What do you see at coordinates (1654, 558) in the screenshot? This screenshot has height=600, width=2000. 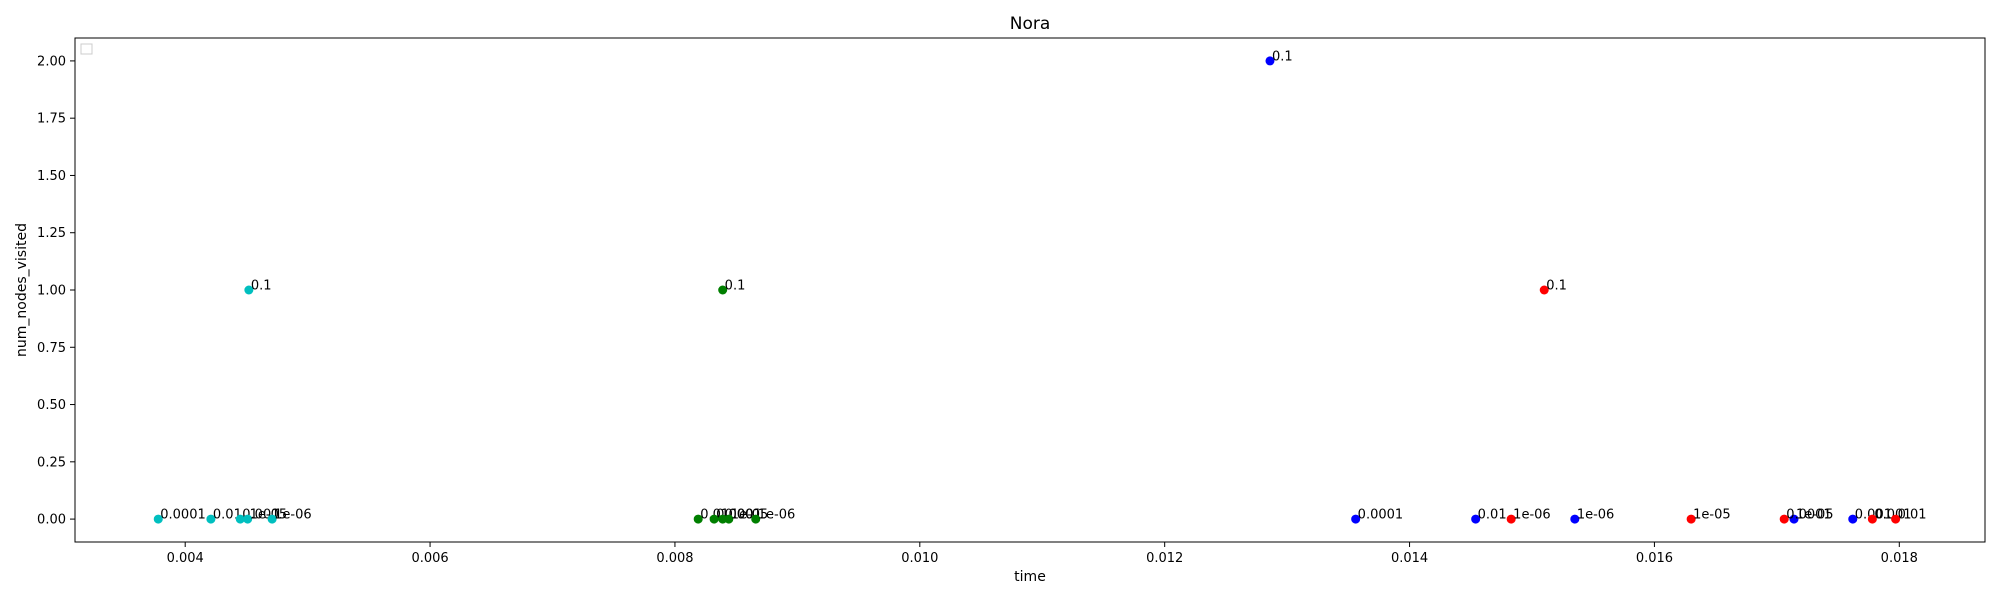 I see `x-tick-label: 0.016` at bounding box center [1654, 558].